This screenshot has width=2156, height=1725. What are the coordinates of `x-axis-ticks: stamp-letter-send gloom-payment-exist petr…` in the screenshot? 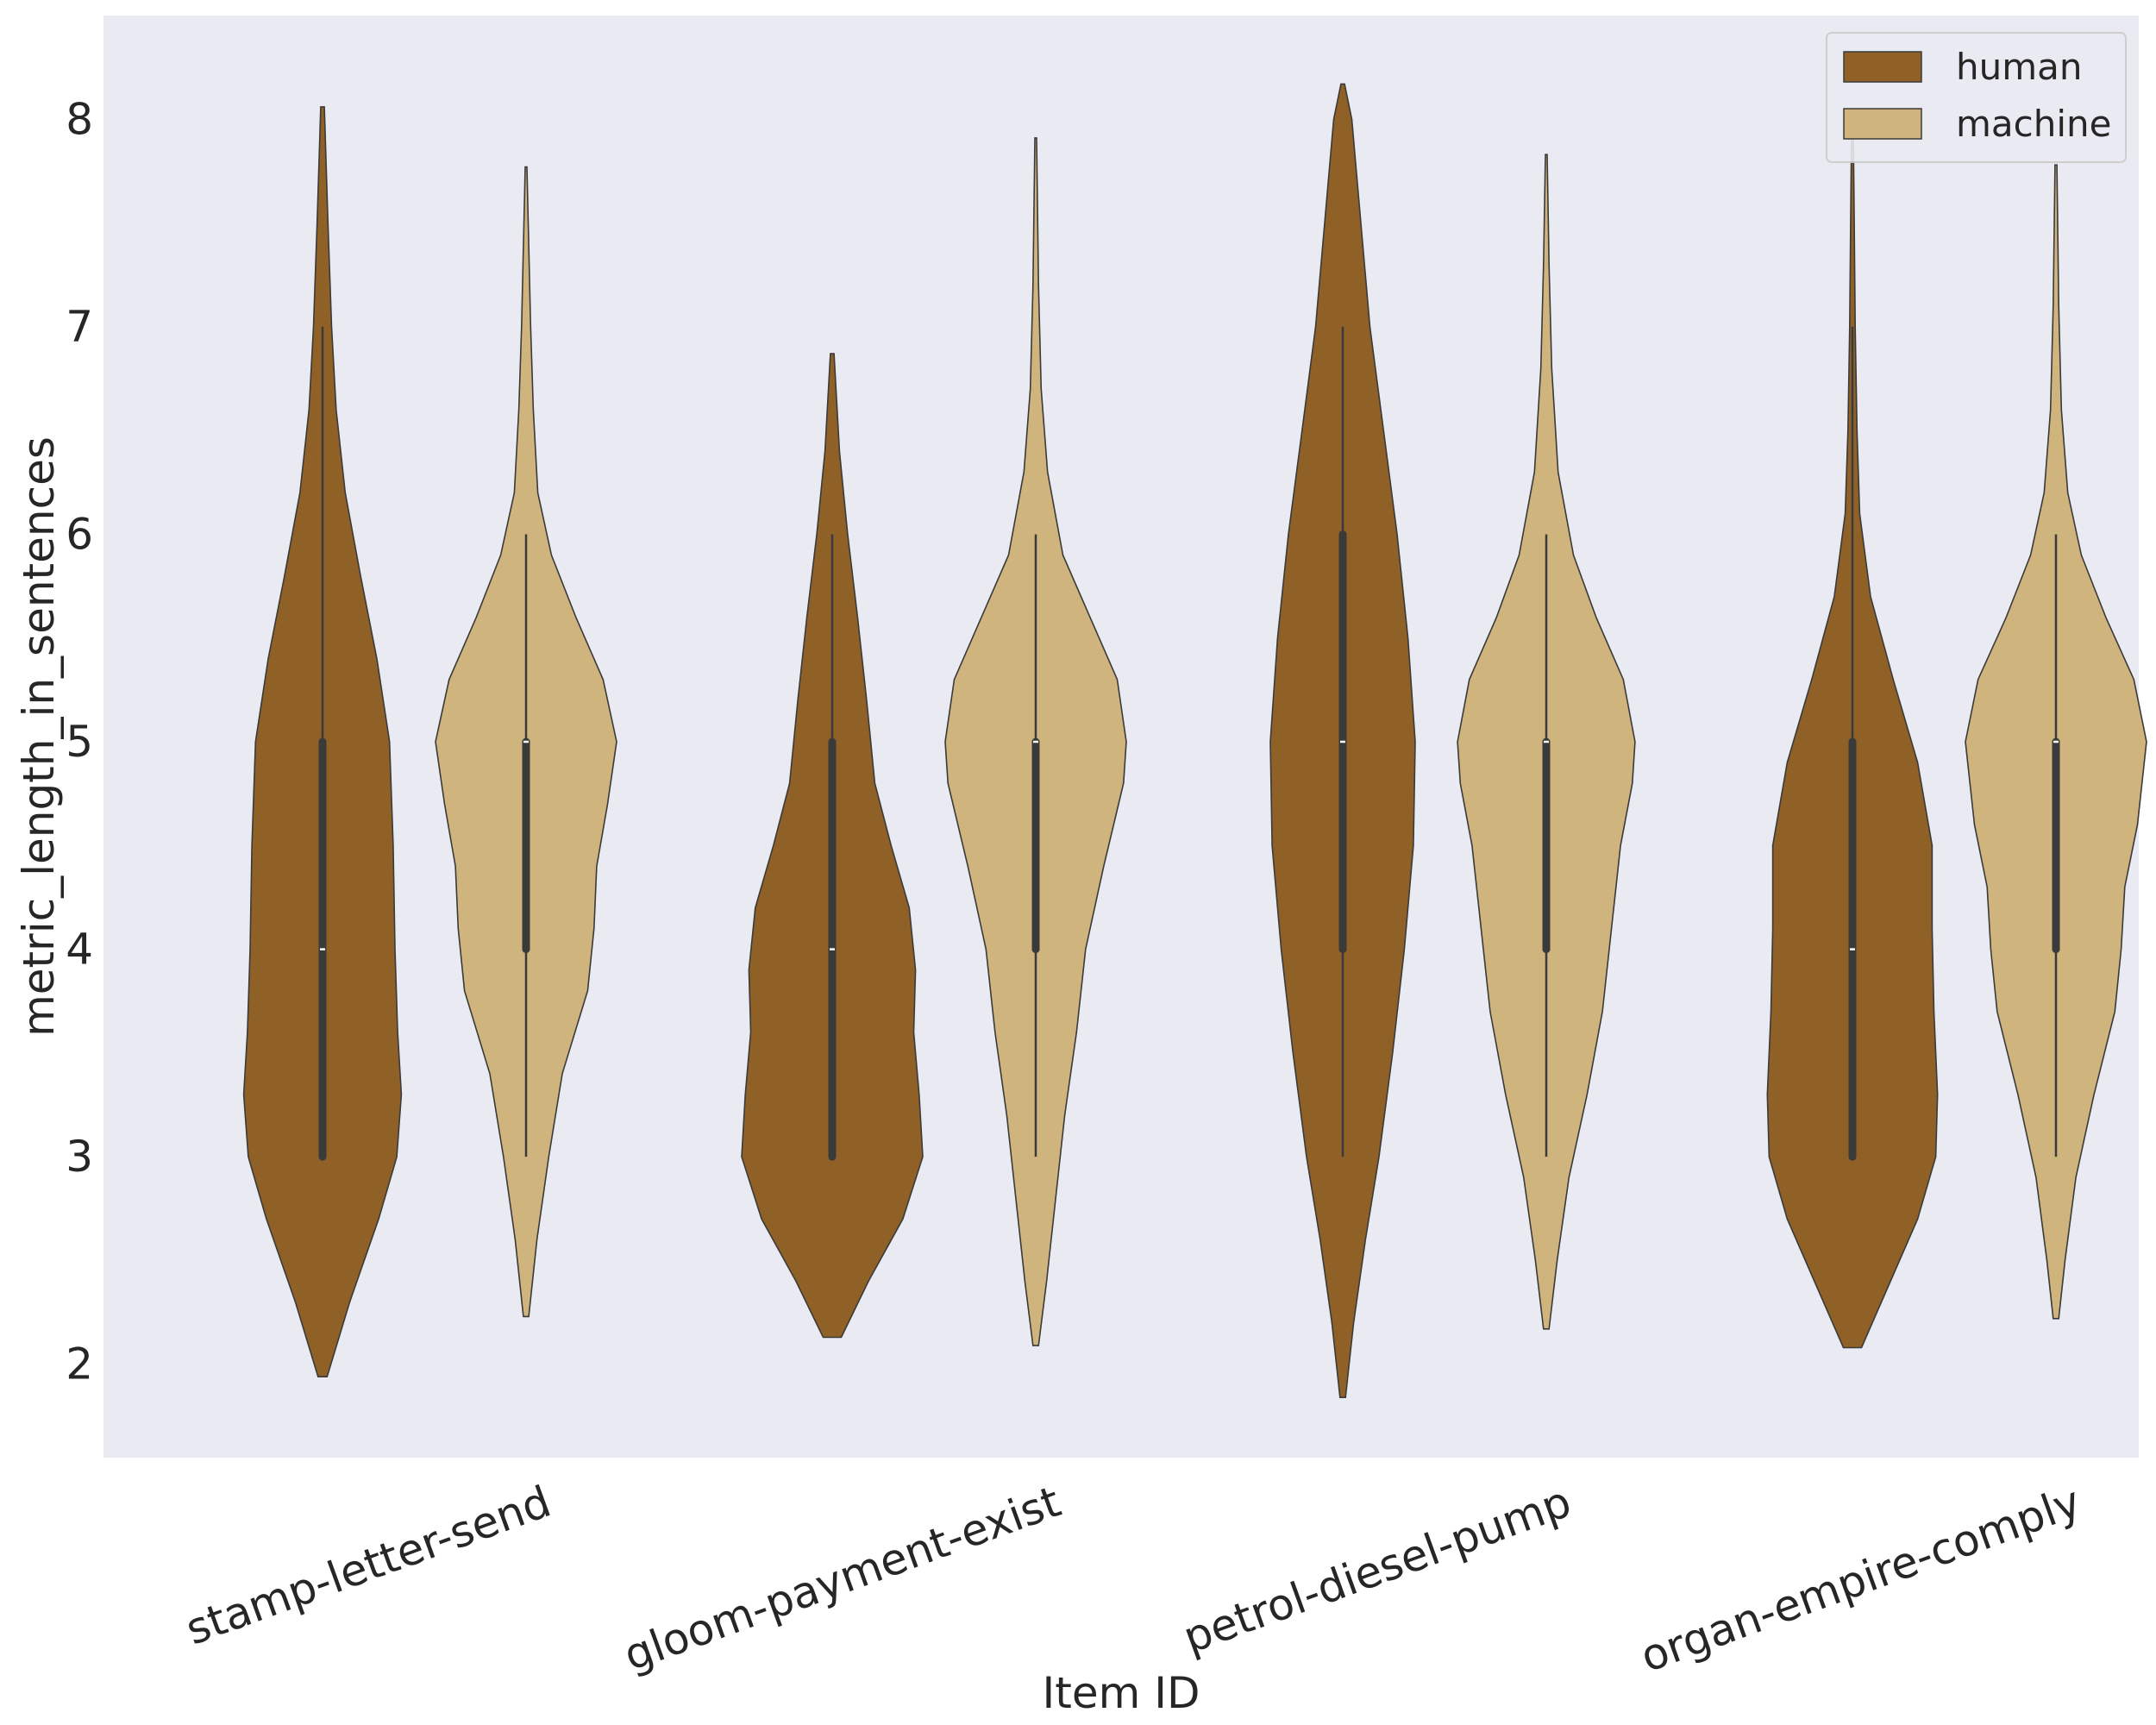 It's located at (1133, 1580).